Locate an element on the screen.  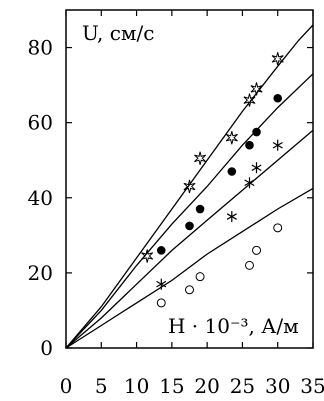
x-tick-label: 0 is located at coordinates (66, 386).